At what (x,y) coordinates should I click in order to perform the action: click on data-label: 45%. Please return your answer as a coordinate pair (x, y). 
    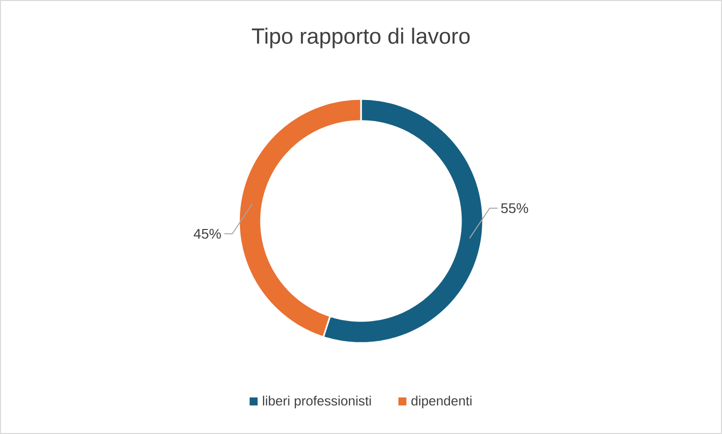
    Looking at the image, I should click on (207, 233).